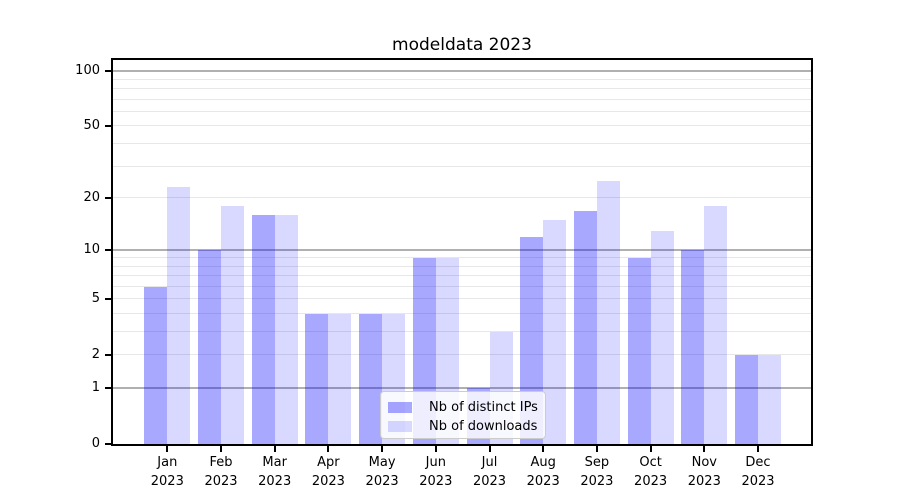 This screenshot has height=500, width=900. Describe the element at coordinates (704, 462) in the screenshot. I see `x-tick-label-line: Nov` at that location.